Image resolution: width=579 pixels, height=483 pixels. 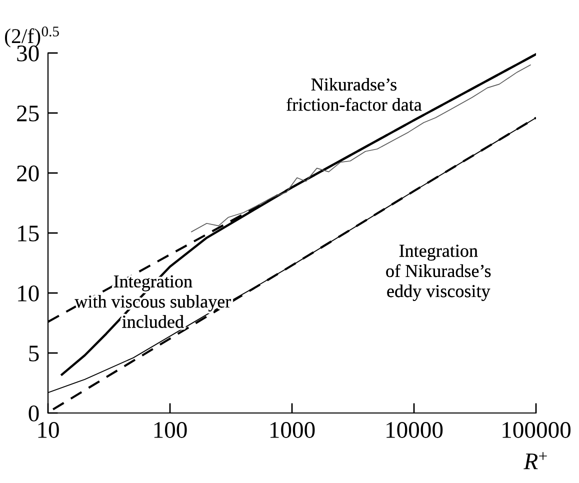 I want to click on x-tick-label: 100, so click(x=170, y=430).